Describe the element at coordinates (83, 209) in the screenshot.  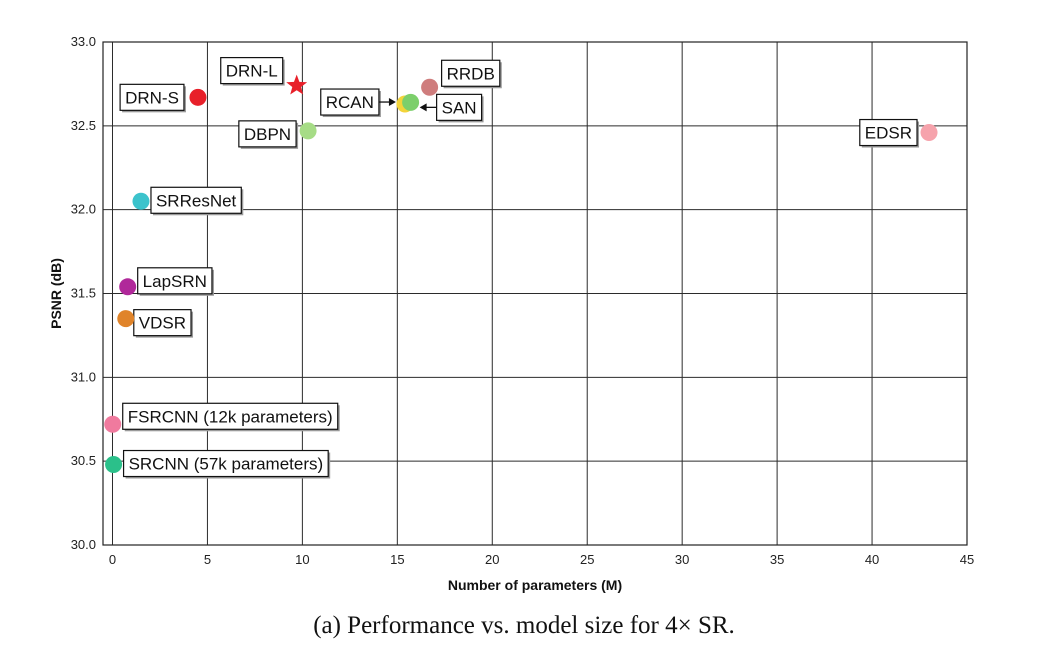
I see `y-tick-label: 32.0` at that location.